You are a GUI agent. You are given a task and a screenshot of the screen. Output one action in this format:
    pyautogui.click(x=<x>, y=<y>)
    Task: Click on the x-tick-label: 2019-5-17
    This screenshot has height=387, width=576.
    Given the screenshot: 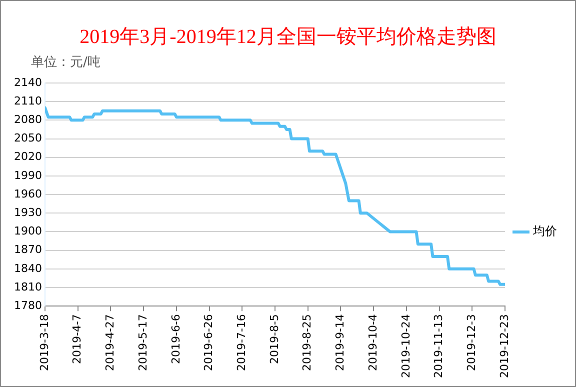 What is the action you would take?
    pyautogui.click(x=143, y=343)
    